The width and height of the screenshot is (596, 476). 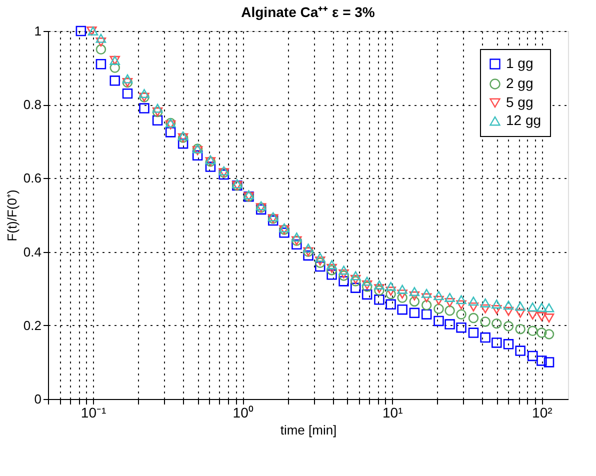 I want to click on y-tick-label: 0.6, so click(x=32, y=178).